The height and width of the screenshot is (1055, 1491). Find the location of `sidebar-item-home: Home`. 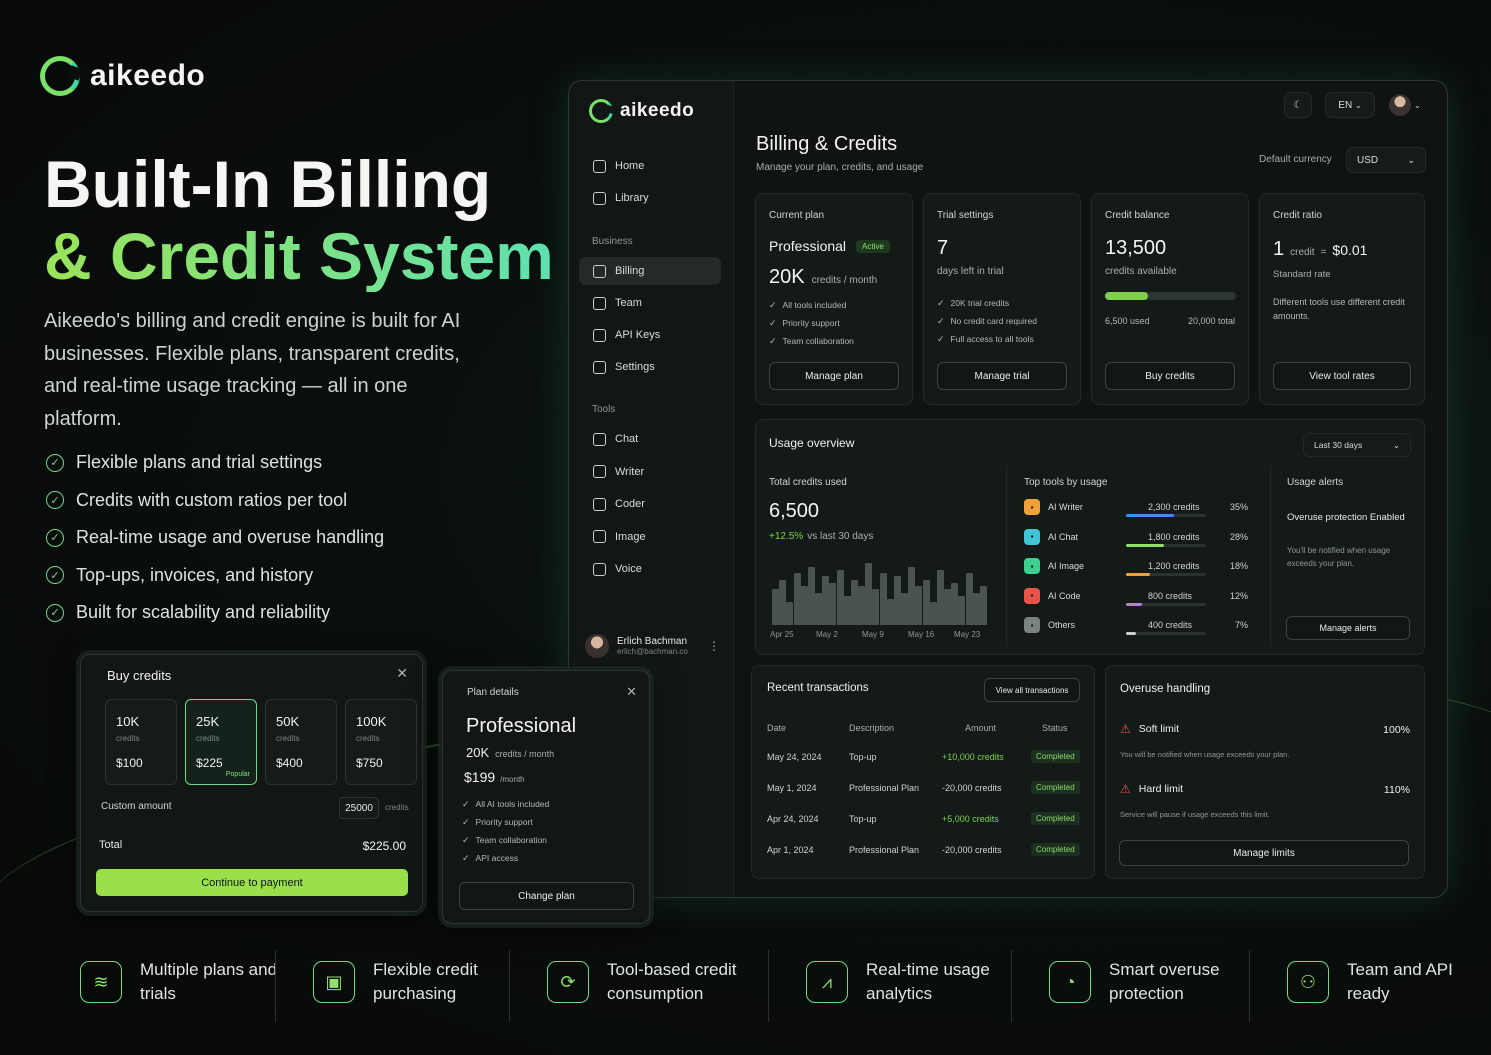

sidebar-item-home: Home is located at coordinates (650, 166).